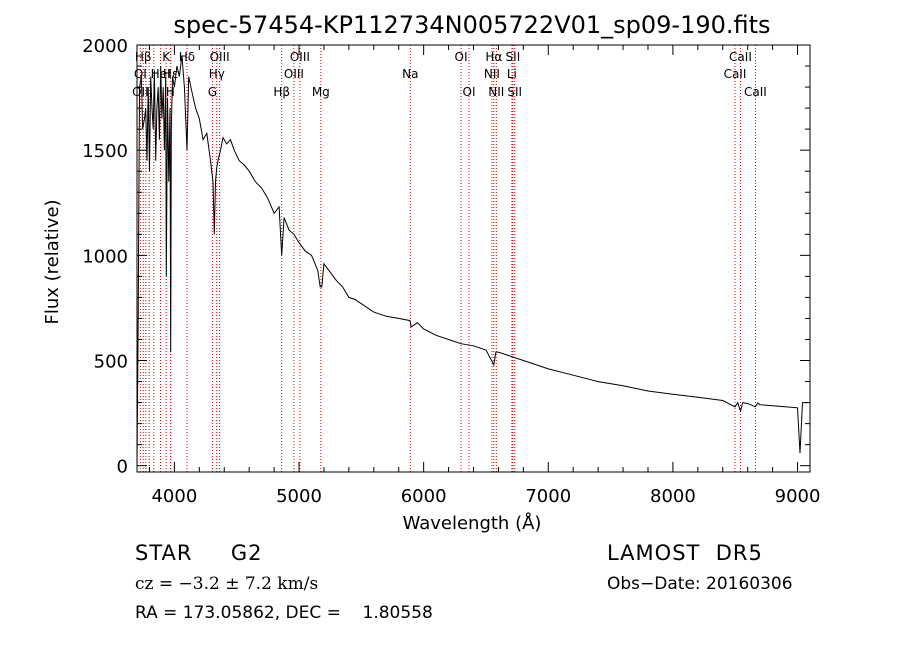  Describe the element at coordinates (472, 523) in the screenshot. I see `x-axis-label: Wavelength (Å)` at that location.